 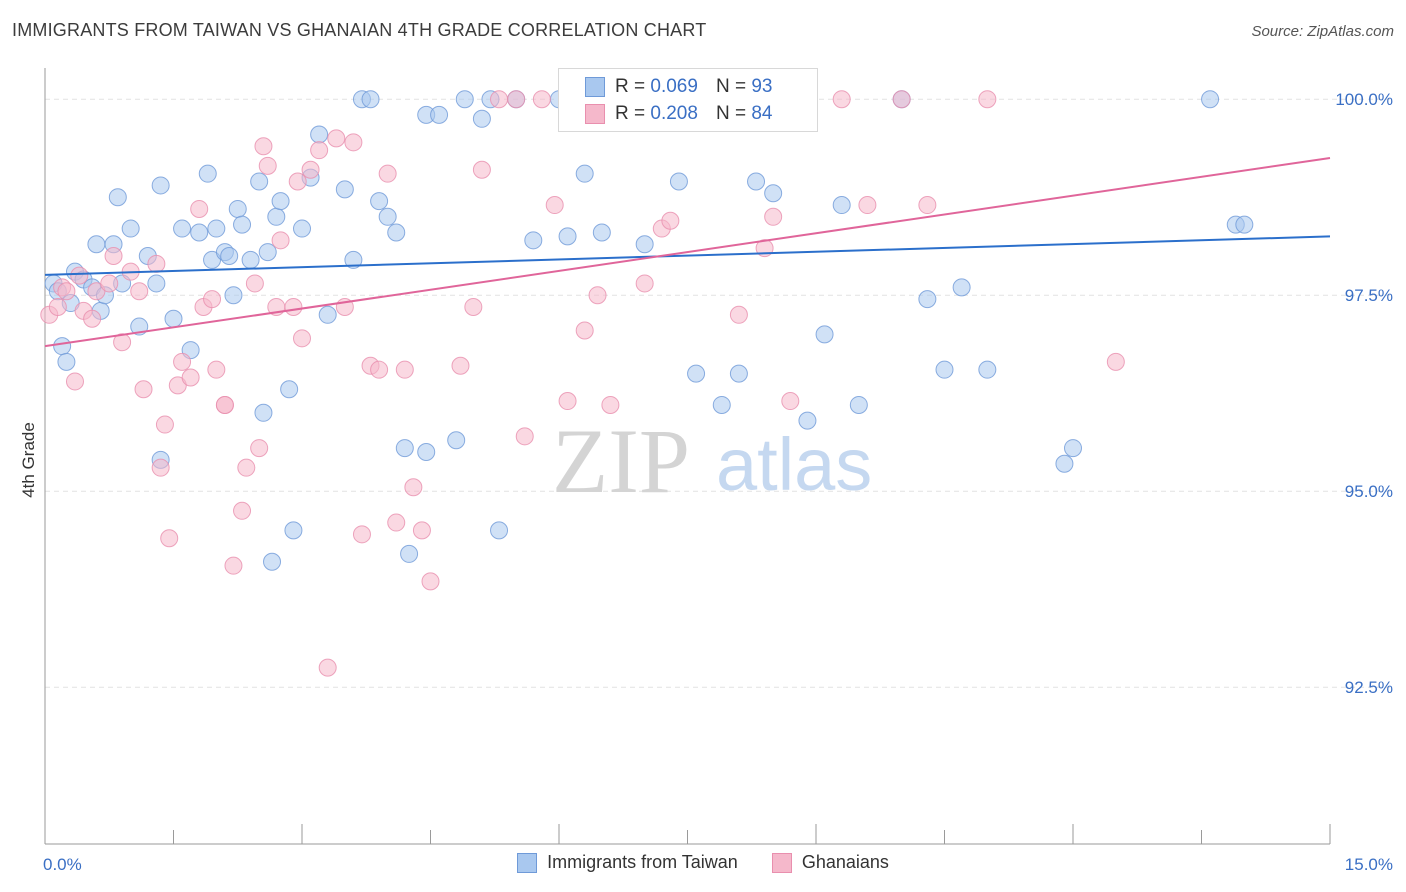 I want to click on legend-n-label: N =, so click(x=731, y=113).